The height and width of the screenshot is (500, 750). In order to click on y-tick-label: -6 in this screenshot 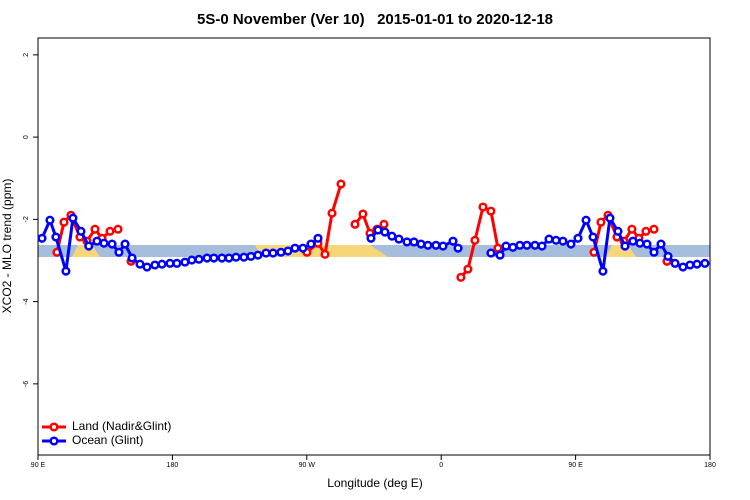, I will do `click(26, 384)`.